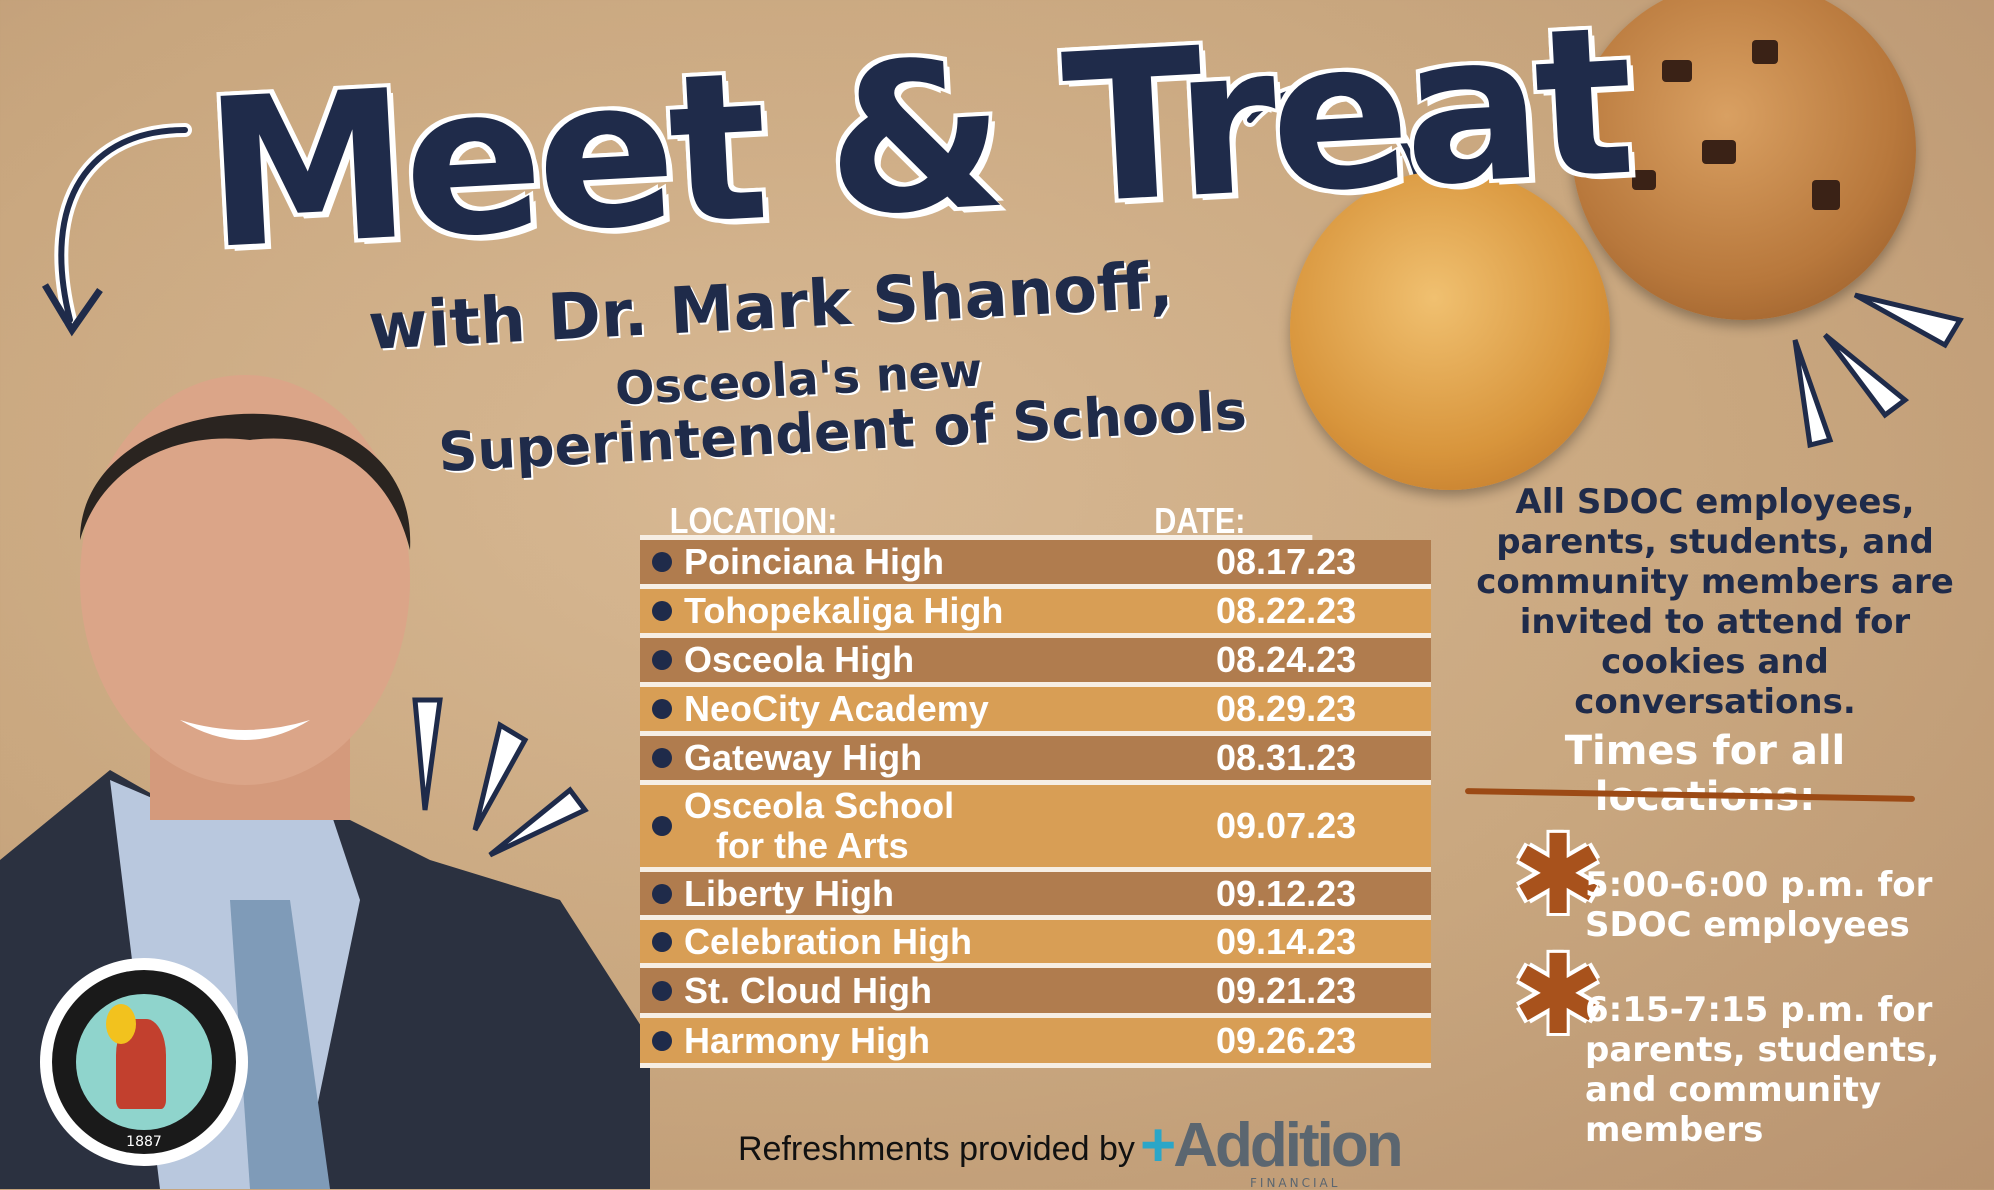  I want to click on location-name: Liberty High, so click(789, 893).